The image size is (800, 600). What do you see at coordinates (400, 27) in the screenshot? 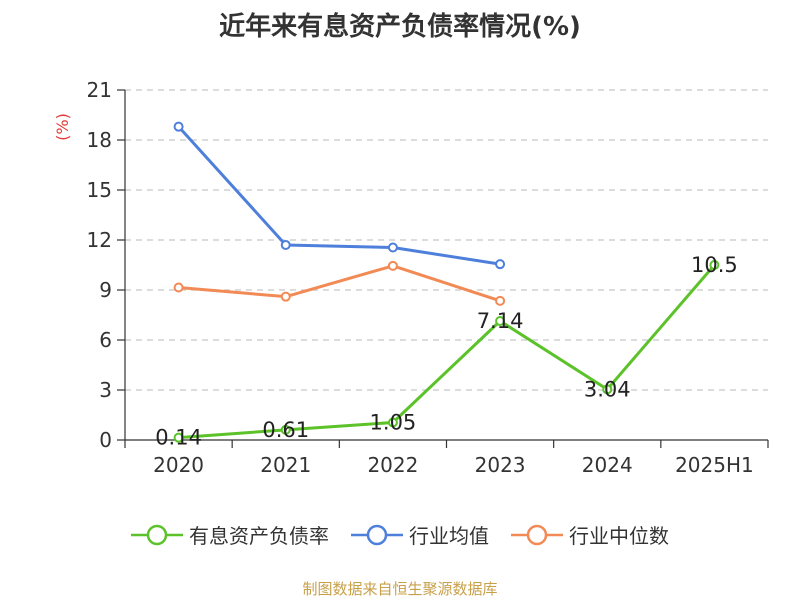
I see `chart-title: 近年来有息资产负债率情况(%)` at bounding box center [400, 27].